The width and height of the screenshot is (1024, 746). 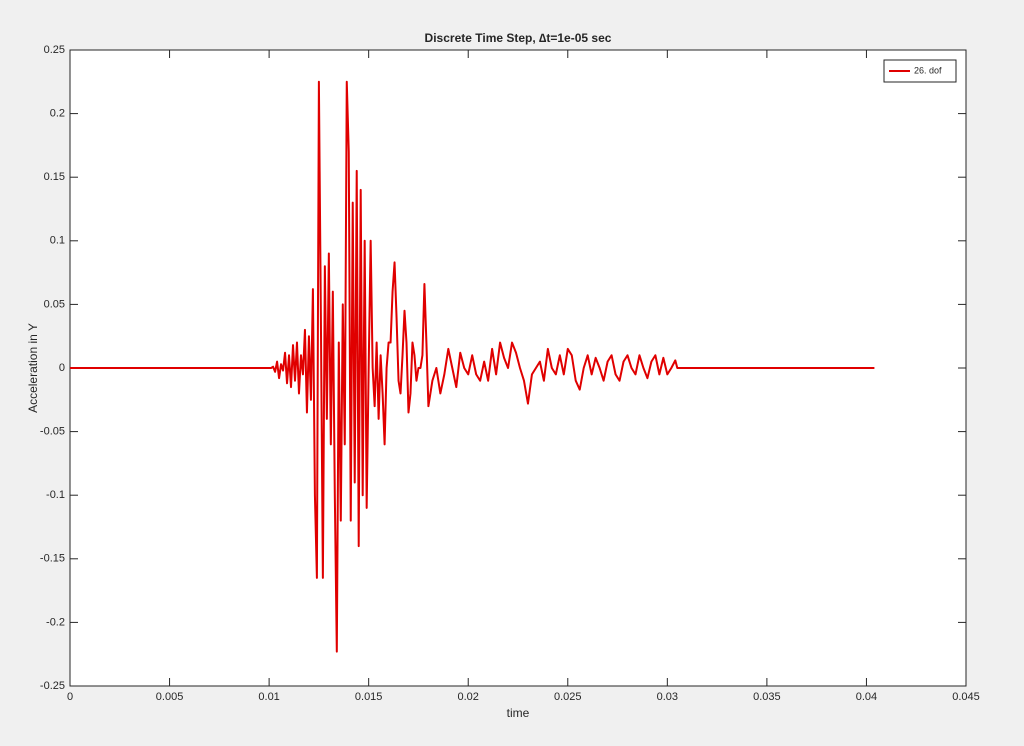 What do you see at coordinates (52, 559) in the screenshot?
I see `y-tick-label: -0.15` at bounding box center [52, 559].